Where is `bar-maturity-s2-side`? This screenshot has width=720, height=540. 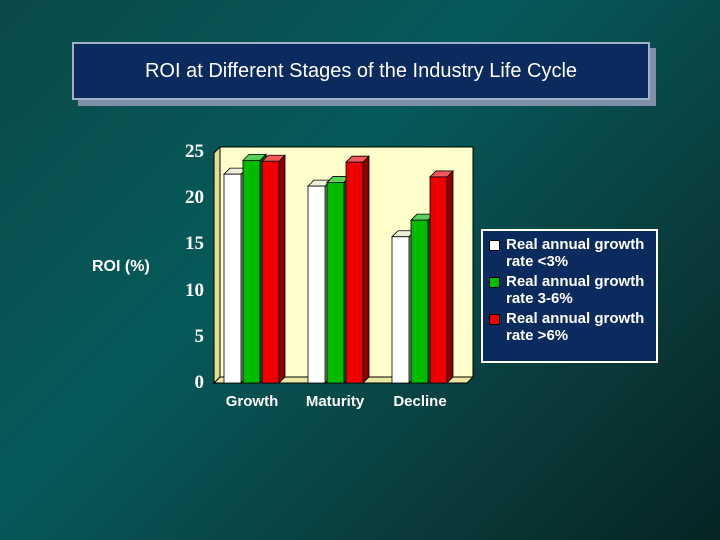 bar-maturity-s2-side is located at coordinates (366, 269).